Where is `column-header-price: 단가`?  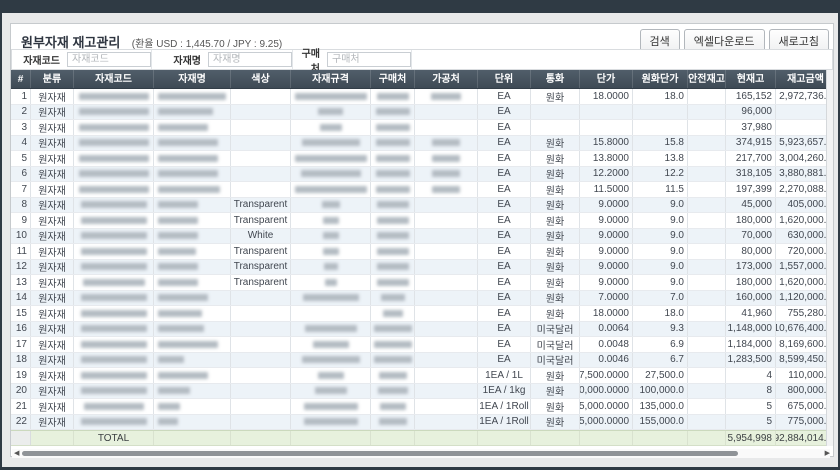 column-header-price: 단가 is located at coordinates (606, 79).